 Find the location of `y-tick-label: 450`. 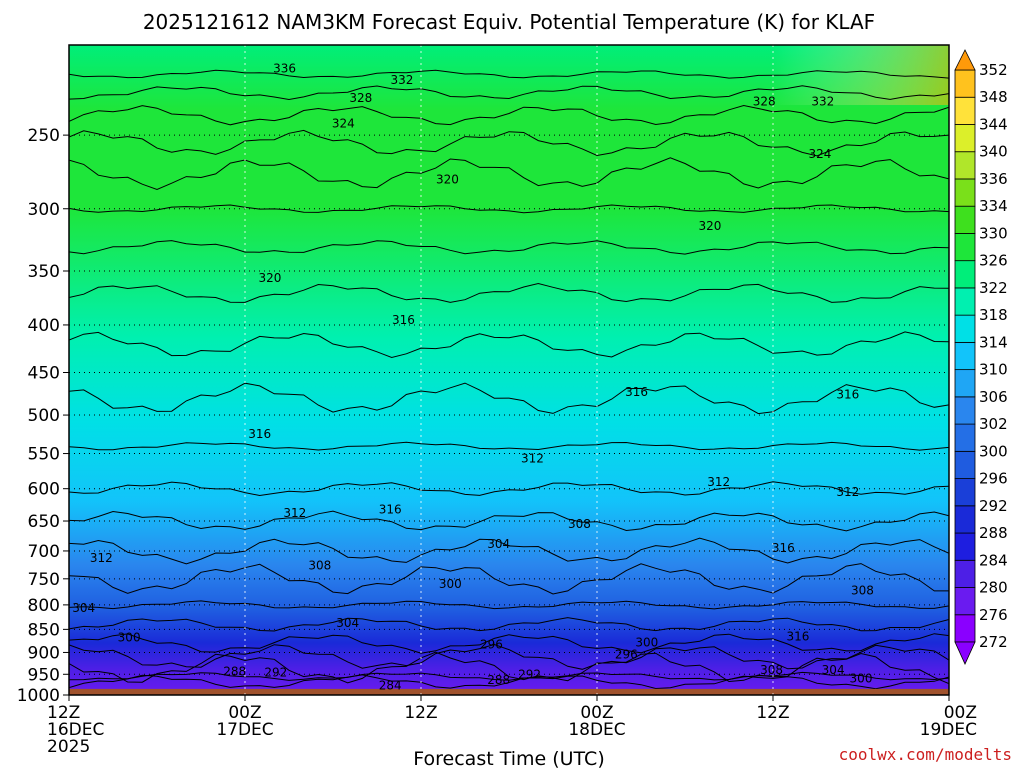

y-tick-label: 450 is located at coordinates (44, 374).